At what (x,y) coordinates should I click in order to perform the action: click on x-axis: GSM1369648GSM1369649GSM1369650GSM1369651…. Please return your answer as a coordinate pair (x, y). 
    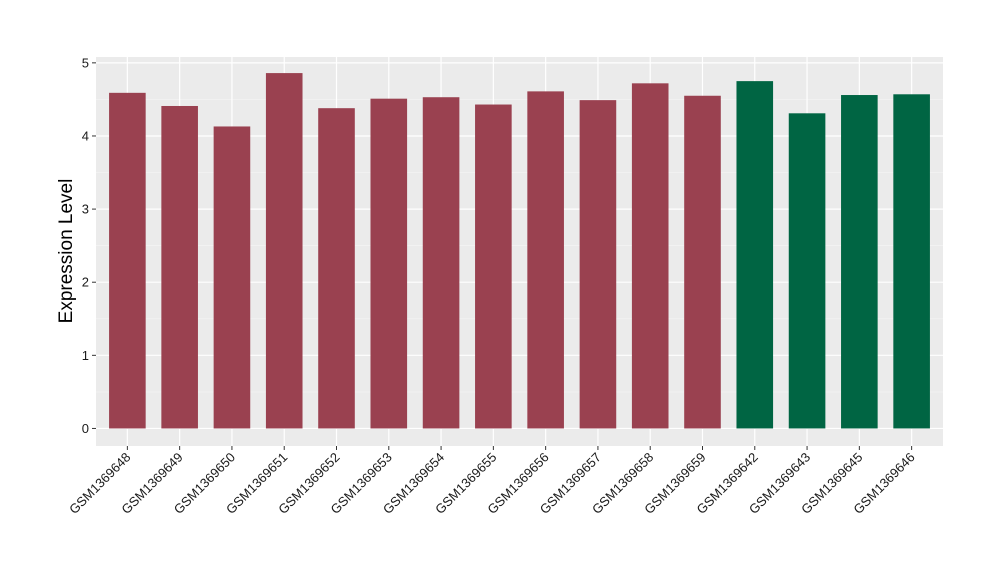
    Looking at the image, I should click on (492, 481).